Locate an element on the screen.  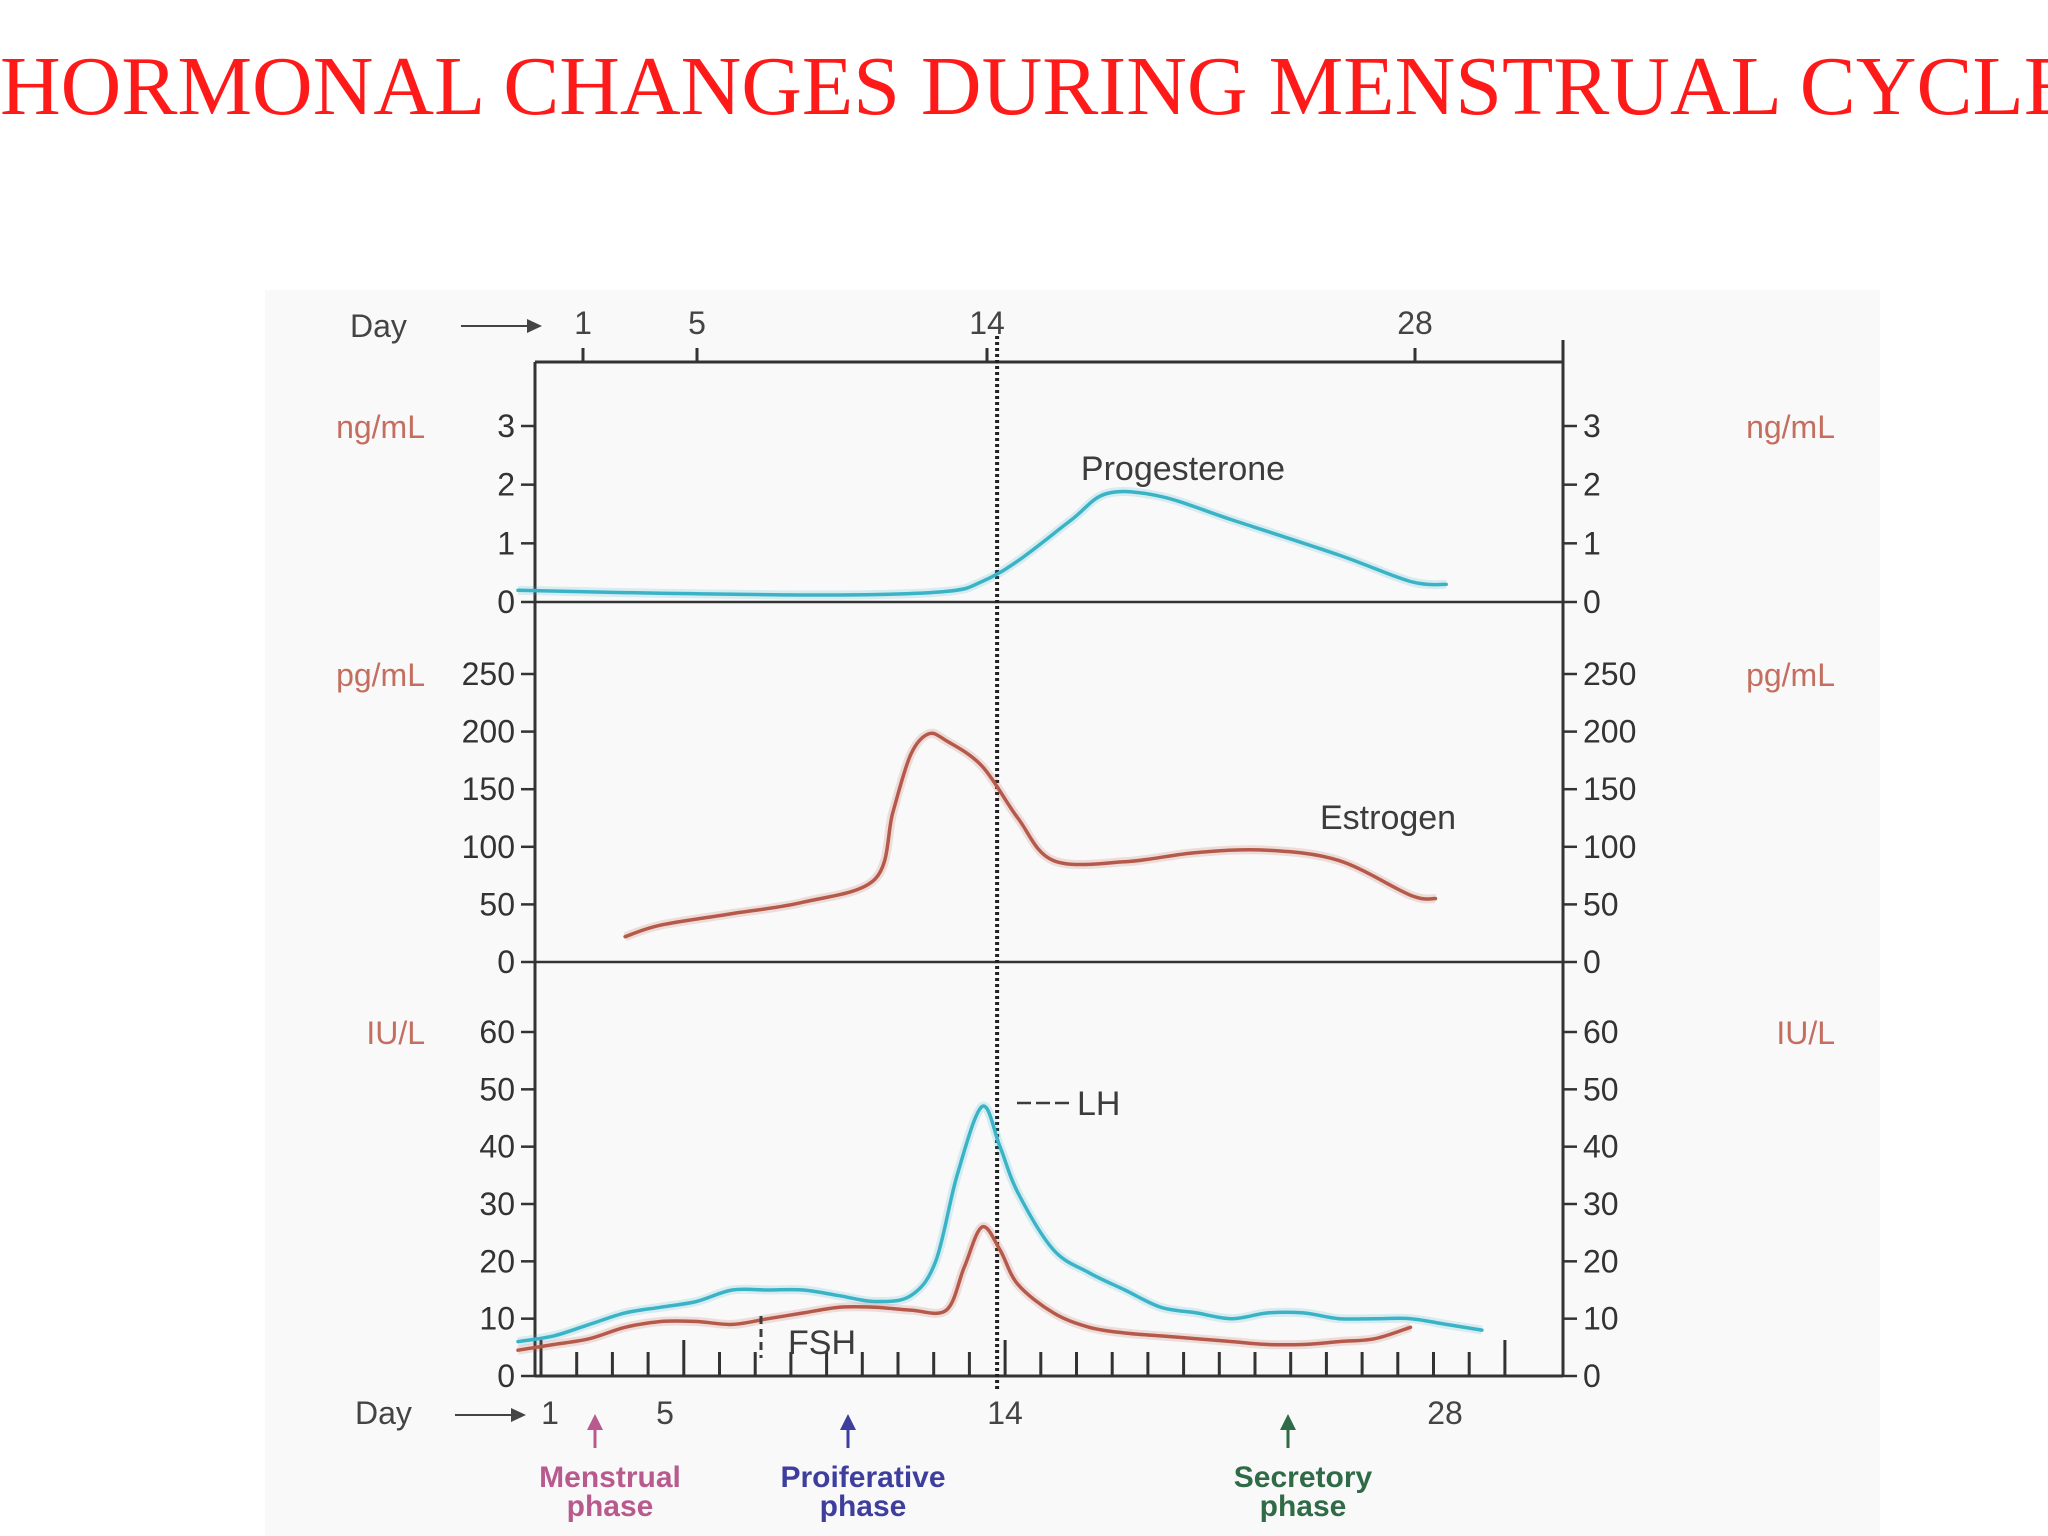
left-y-tick-label: 3 is located at coordinates (506, 426).